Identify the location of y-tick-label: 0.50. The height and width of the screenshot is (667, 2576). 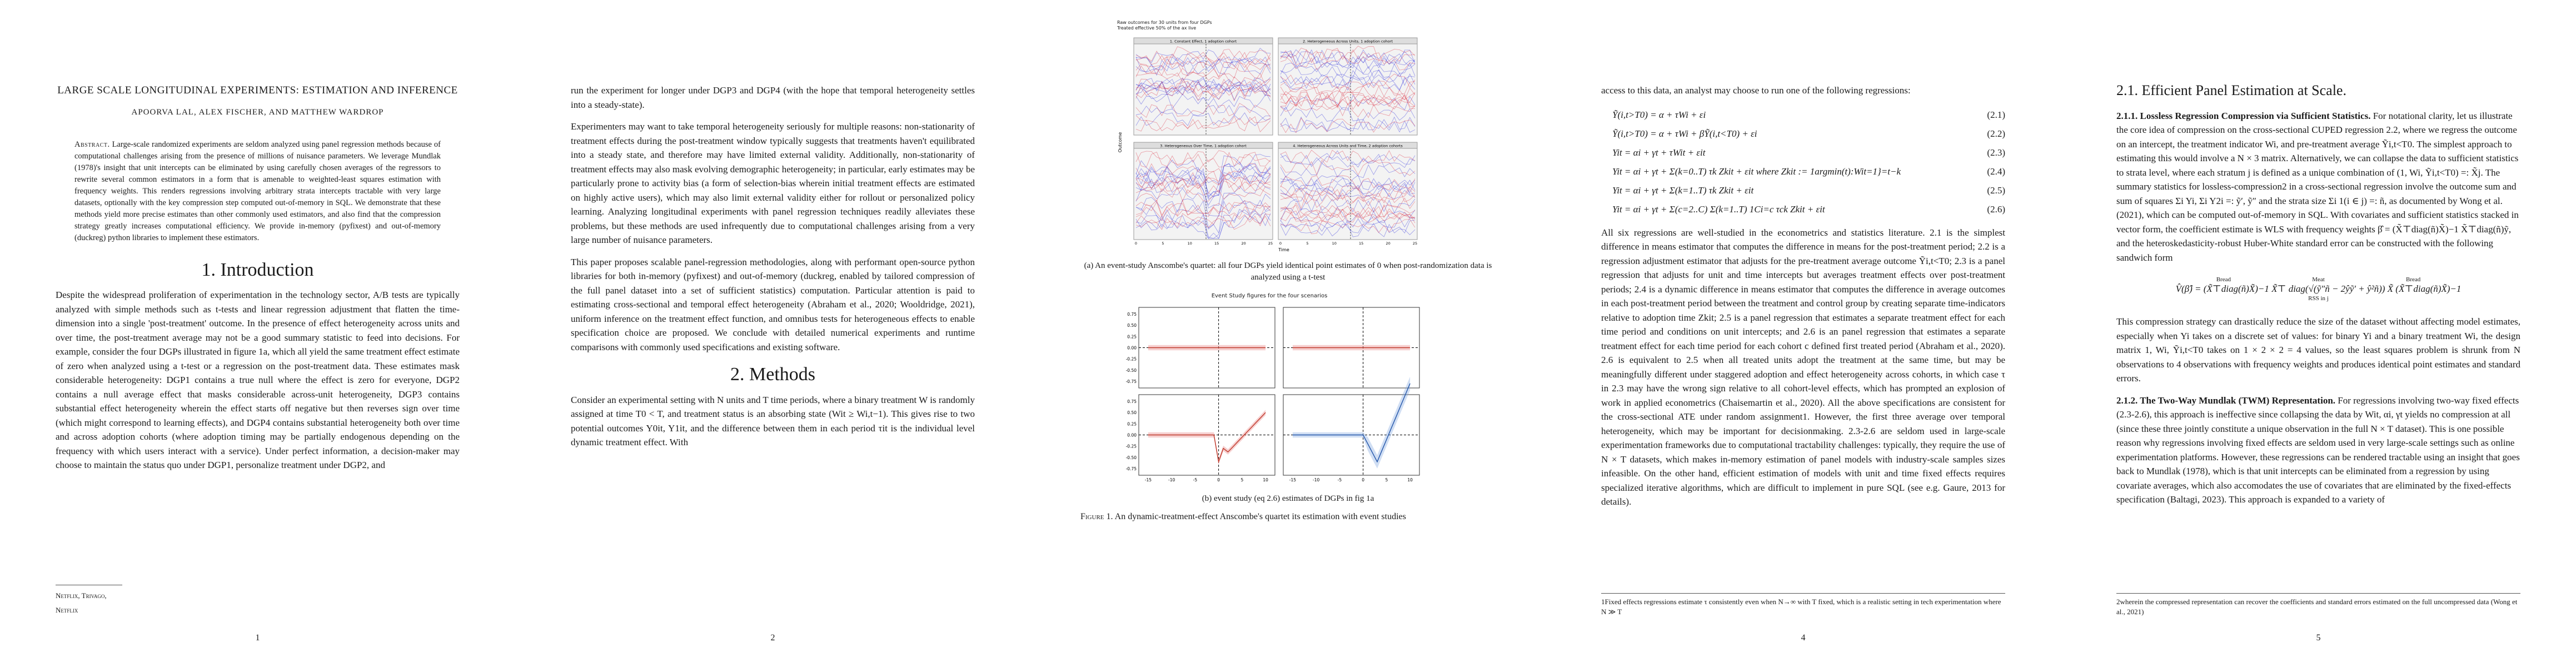
(1132, 325).